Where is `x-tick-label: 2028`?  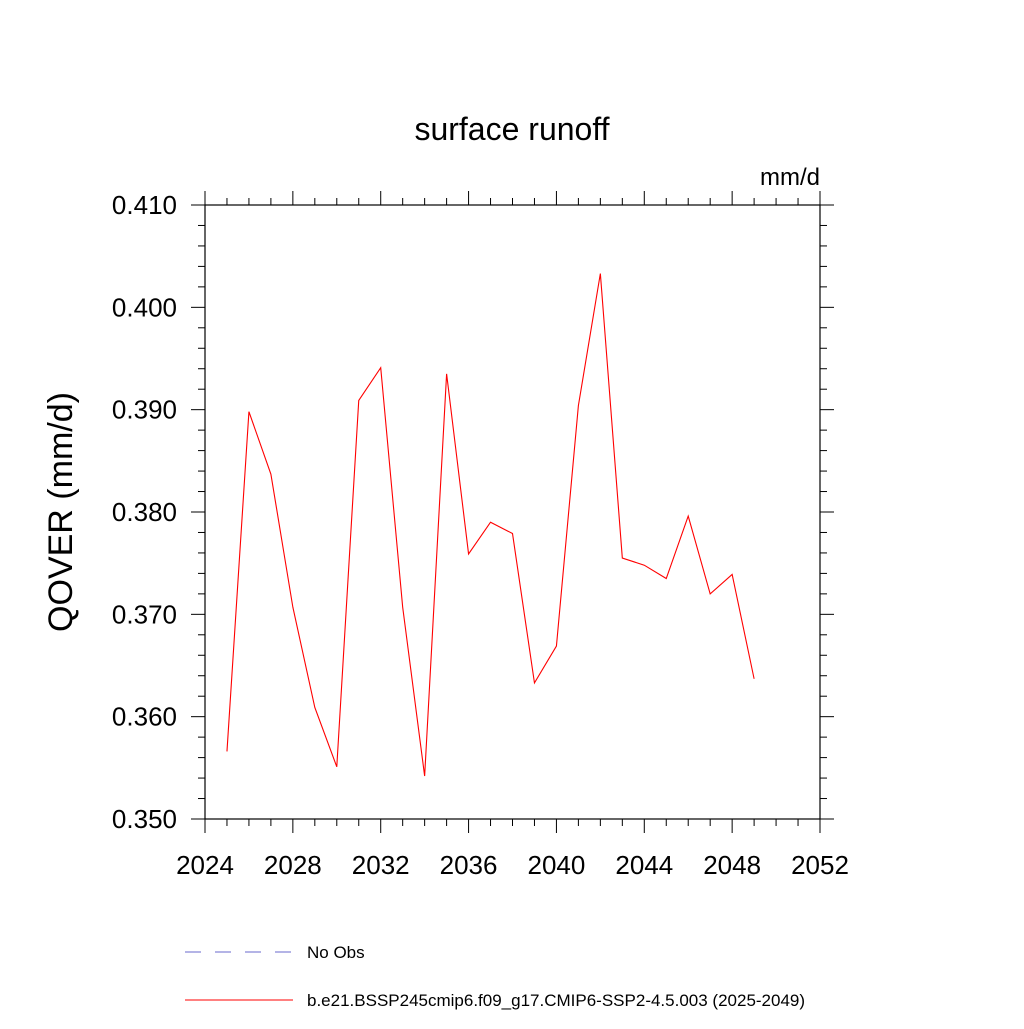 x-tick-label: 2028 is located at coordinates (293, 865).